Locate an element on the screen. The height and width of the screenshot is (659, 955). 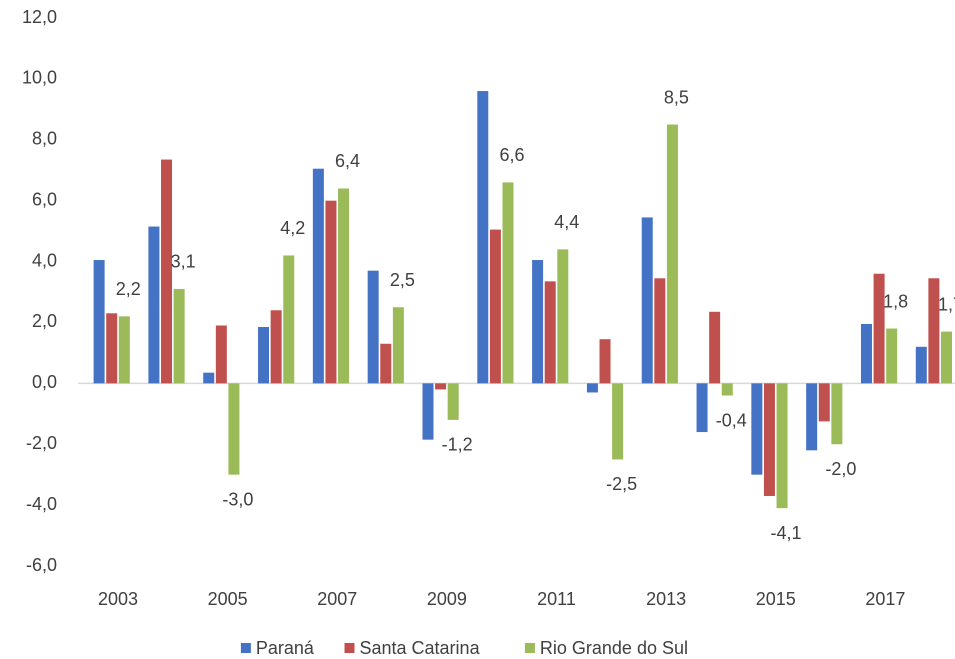
data-label: -4,1 is located at coordinates (786, 533).